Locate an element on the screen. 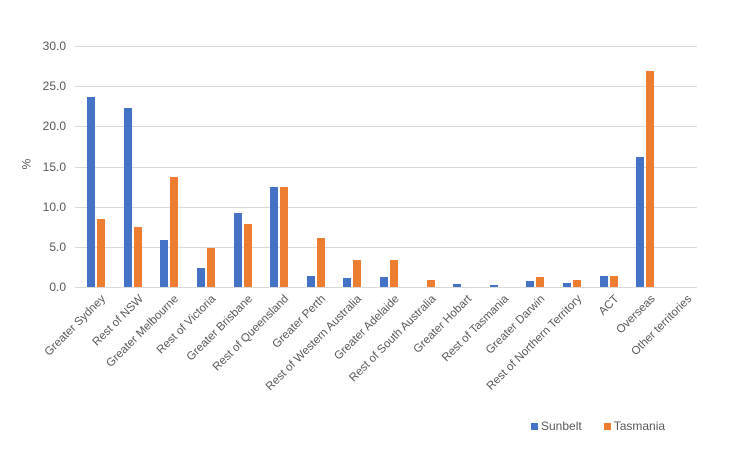  legend-label: Sunbelt is located at coordinates (561, 426).